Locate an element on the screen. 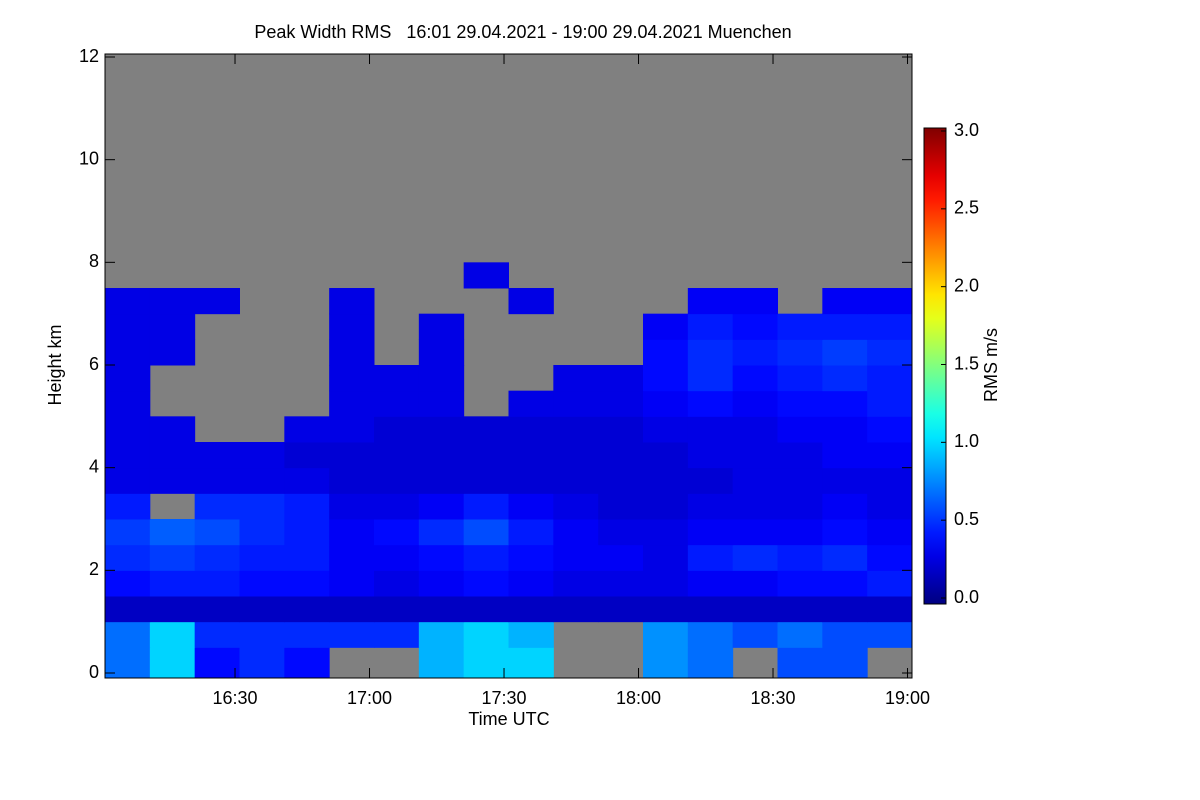 The image size is (1200, 800). y-tick-label: 8 is located at coordinates (94, 261).